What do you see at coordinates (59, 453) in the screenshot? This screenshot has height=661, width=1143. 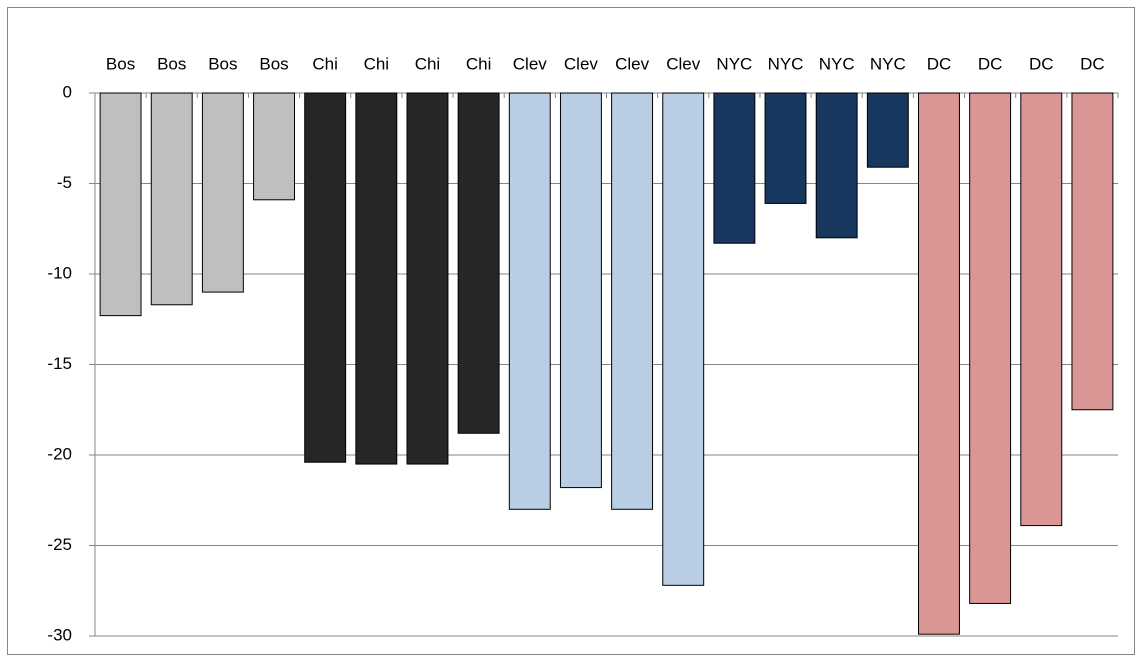 I see `y-tick-label: -20` at bounding box center [59, 453].